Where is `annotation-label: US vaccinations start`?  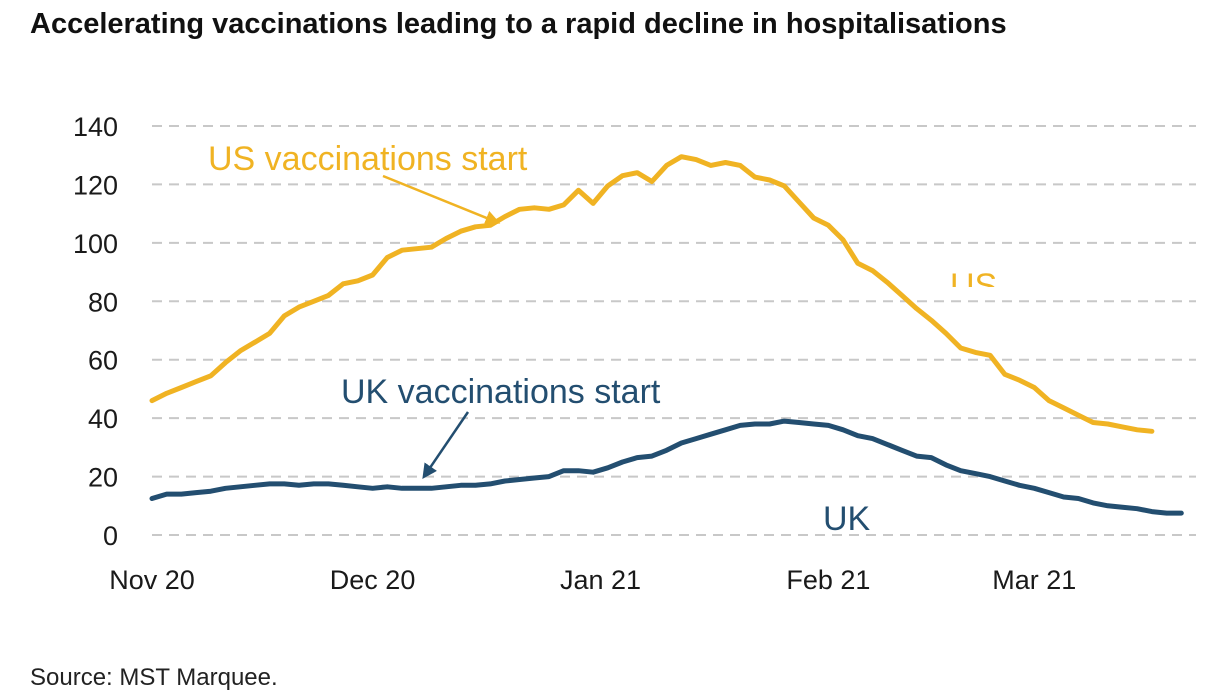
annotation-label: US vaccinations start is located at coordinates (368, 159).